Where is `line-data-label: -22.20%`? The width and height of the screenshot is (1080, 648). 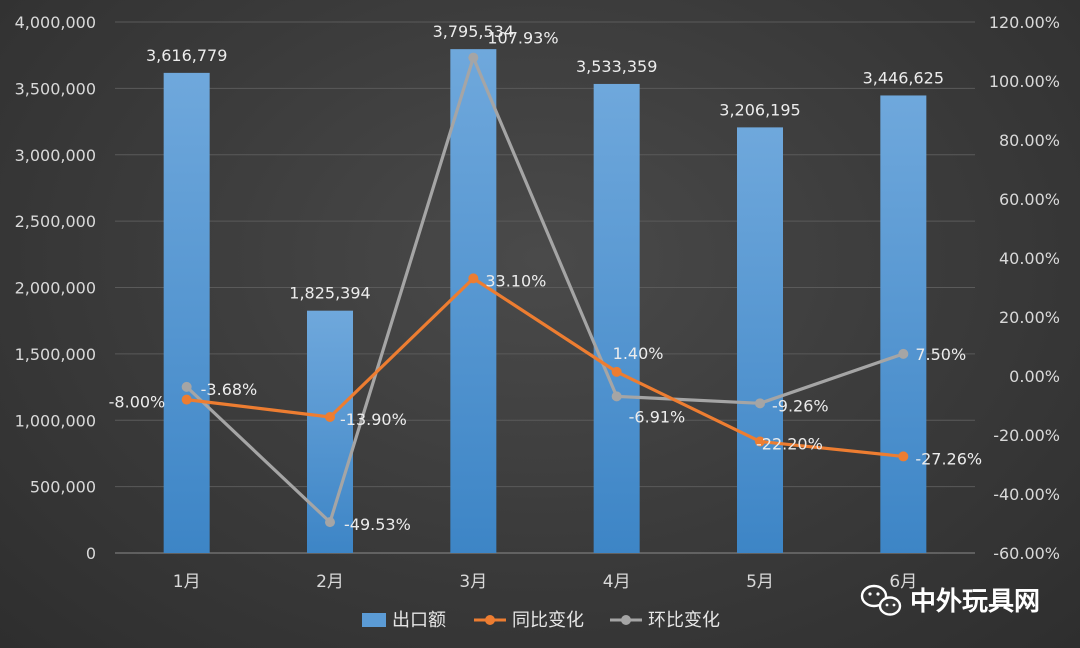
line-data-label: -22.20% is located at coordinates (789, 443).